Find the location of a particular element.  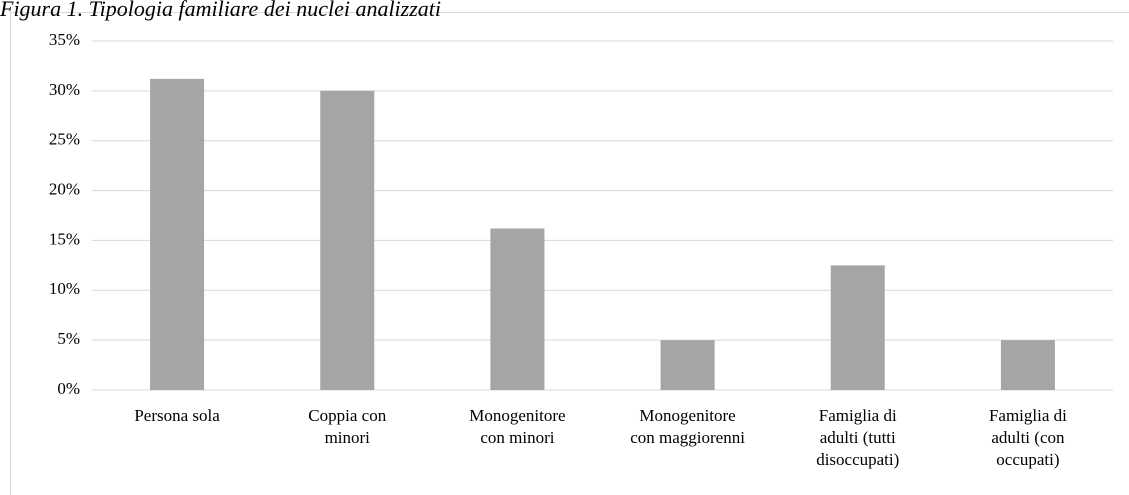

y-tick-label: 35% is located at coordinates (64, 39).